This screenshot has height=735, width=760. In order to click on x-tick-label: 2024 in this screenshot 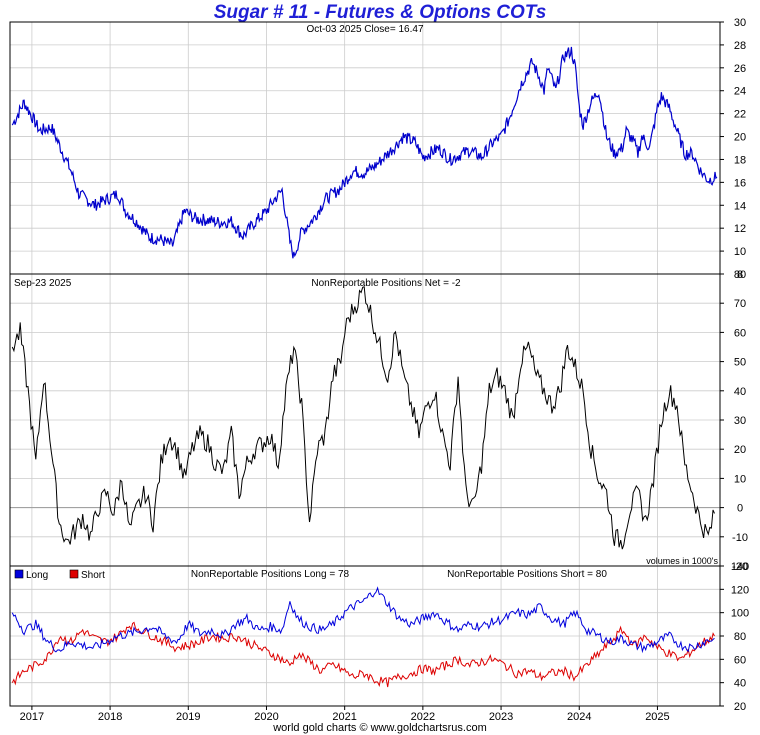, I will do `click(579, 717)`.